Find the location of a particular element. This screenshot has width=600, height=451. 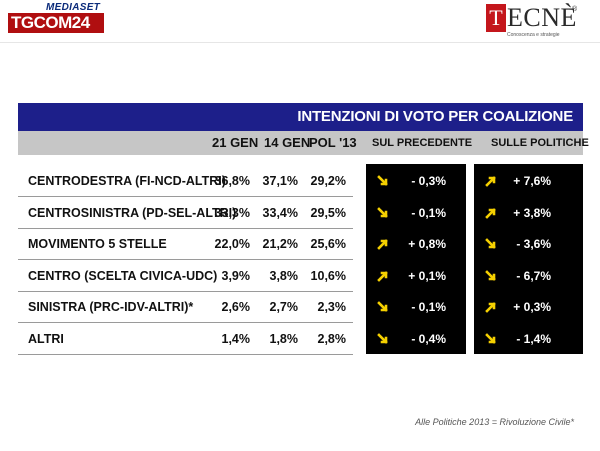

delta-politiche-column is located at coordinates (528, 259).